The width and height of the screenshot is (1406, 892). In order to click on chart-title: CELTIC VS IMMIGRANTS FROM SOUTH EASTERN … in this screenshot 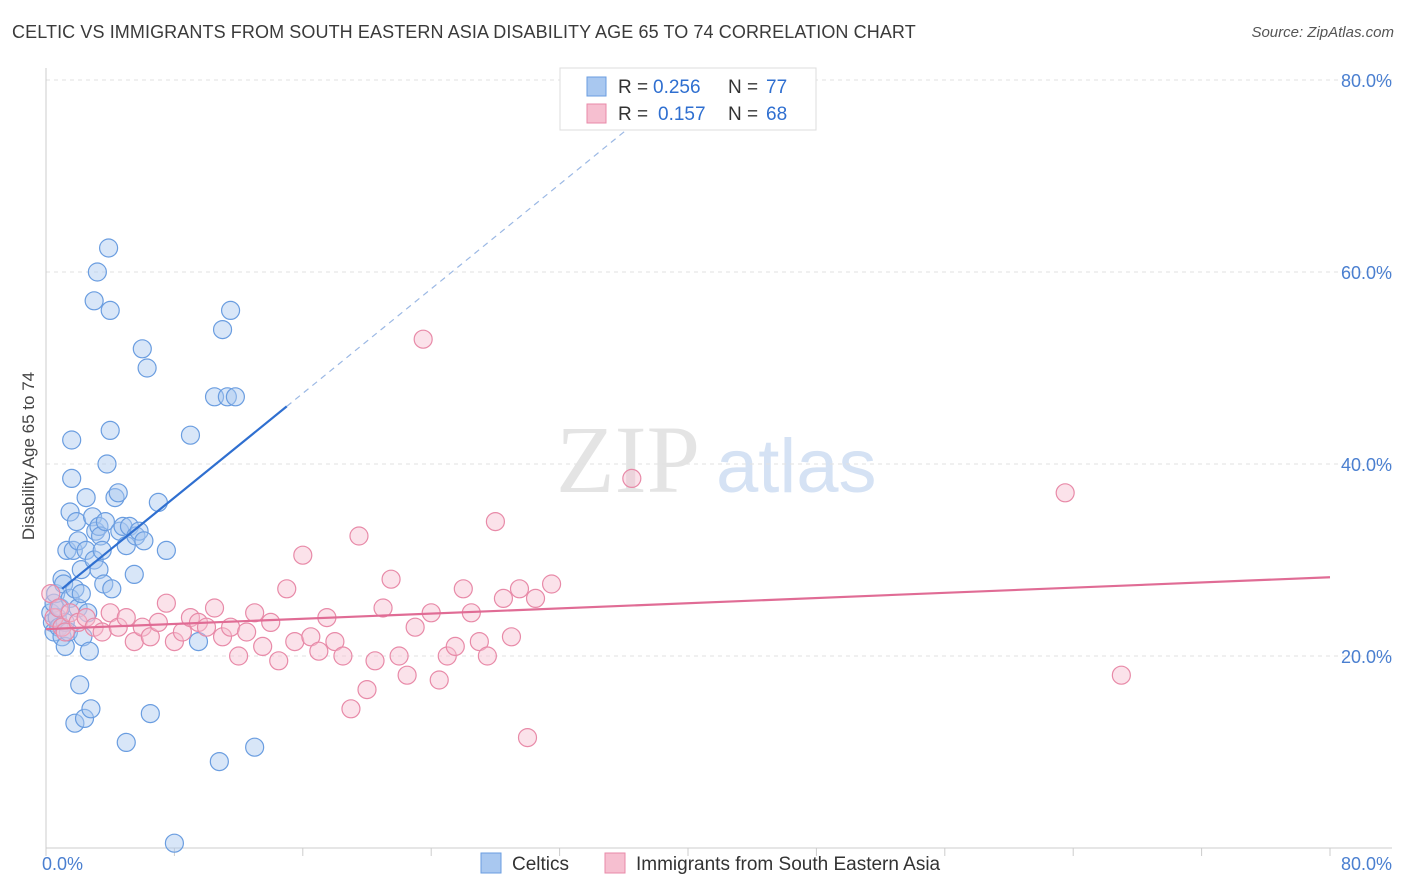, I will do `click(464, 32)`.